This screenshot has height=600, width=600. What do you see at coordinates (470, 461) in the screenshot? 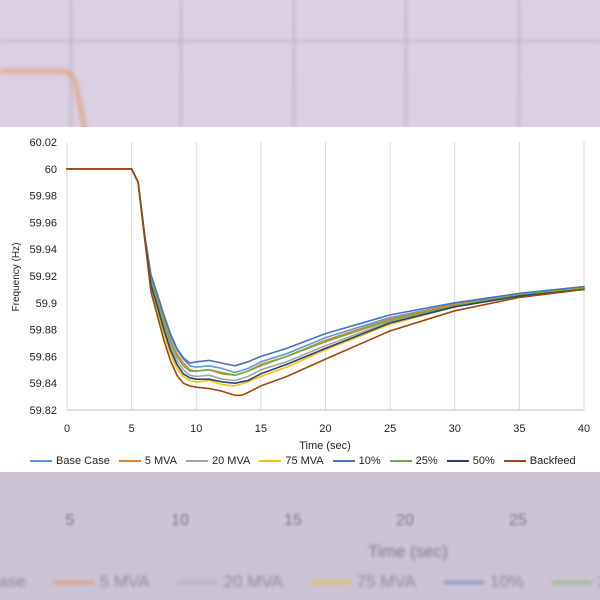
I see `legend-item: 50%` at bounding box center [470, 461].